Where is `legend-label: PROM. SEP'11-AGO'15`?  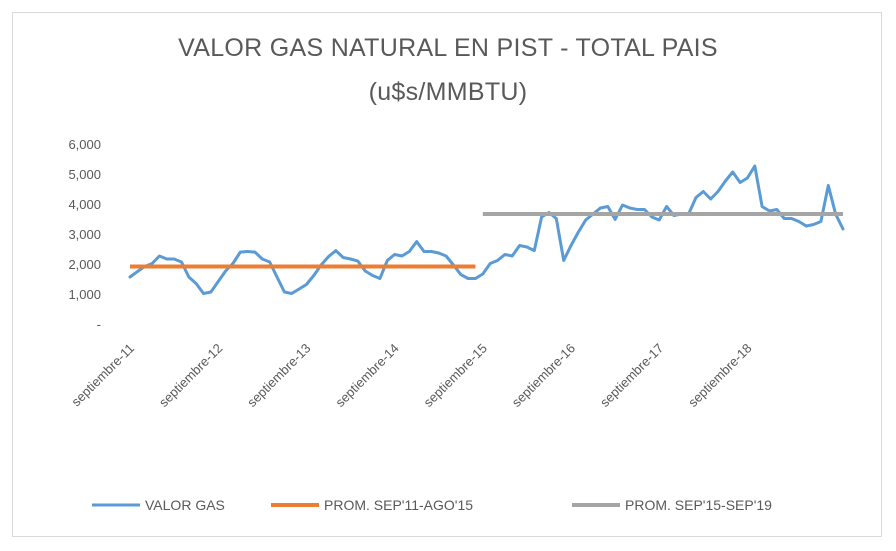 legend-label: PROM. SEP'11-AGO'15 is located at coordinates (398, 505).